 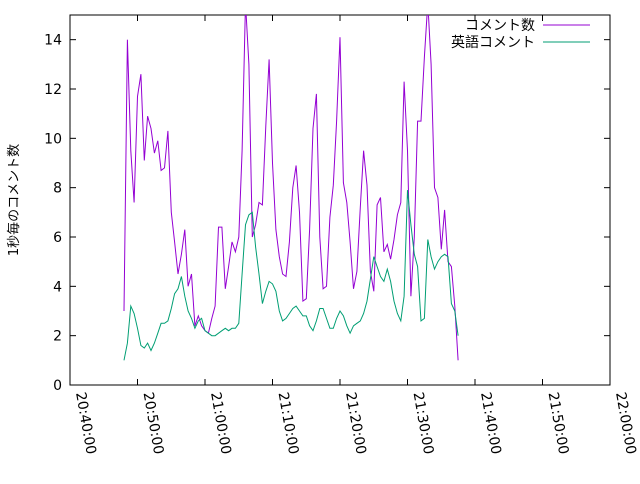 I want to click on y-axis-label: 1秒毎のコメント数, so click(x=14, y=200).